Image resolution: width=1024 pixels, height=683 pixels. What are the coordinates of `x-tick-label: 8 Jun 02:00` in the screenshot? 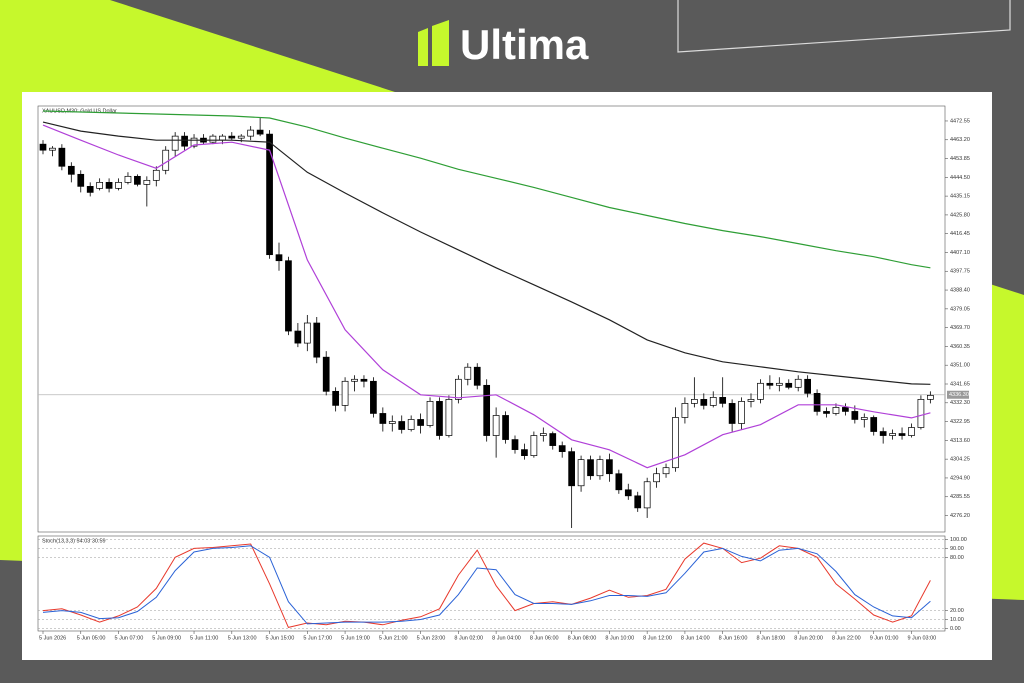 It's located at (468, 638).